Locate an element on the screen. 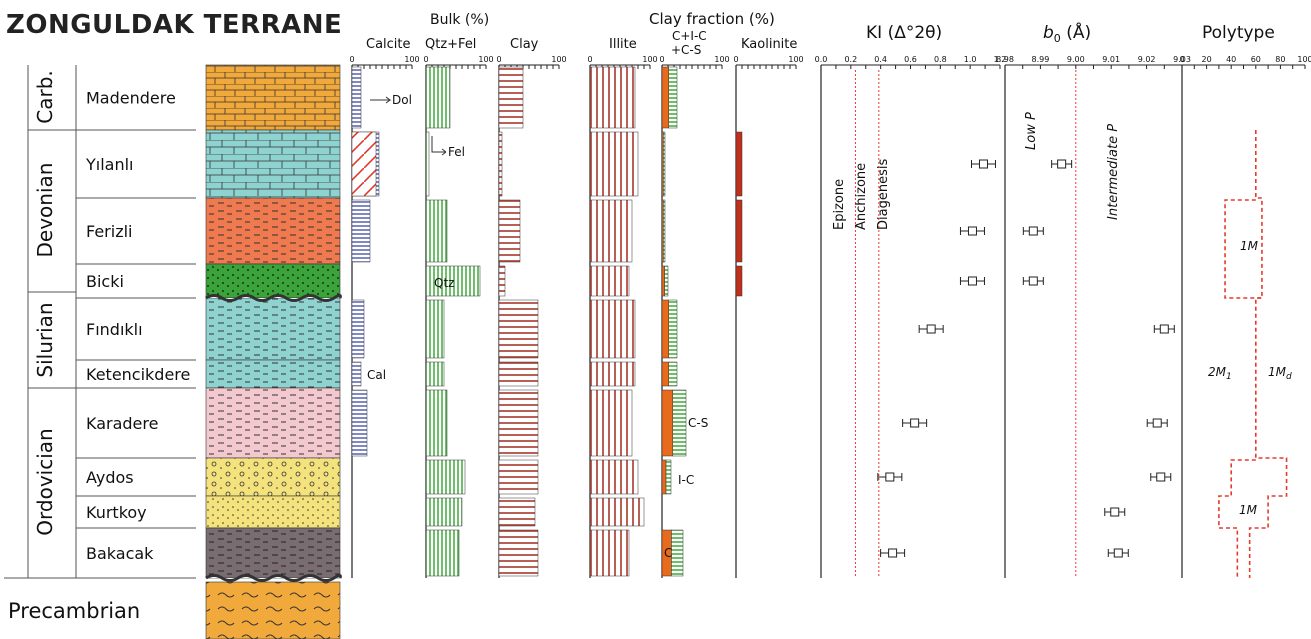  b0-title-rest: (Å) is located at coordinates (1076, 32).